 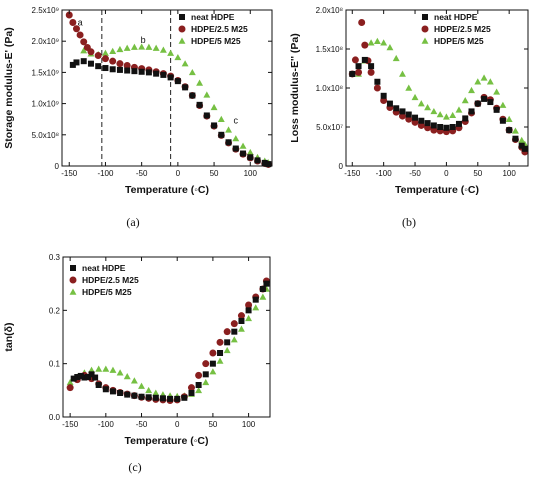 I want to click on legend-label: HDPE/5 M25, so click(x=216, y=41).